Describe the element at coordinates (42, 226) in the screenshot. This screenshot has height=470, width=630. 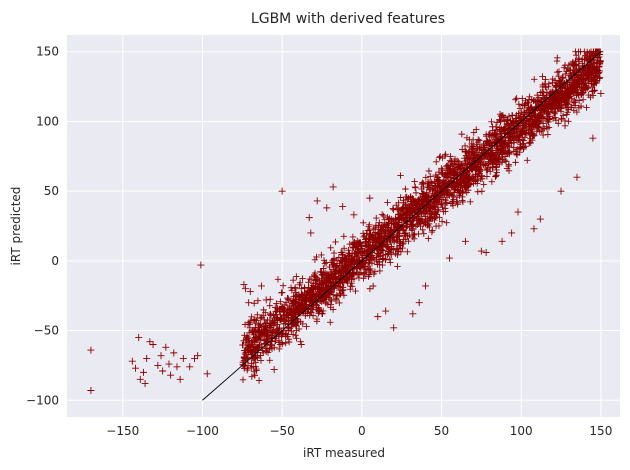
I see `y-tick-labels: −100 −50 0 50 100 150` at that location.